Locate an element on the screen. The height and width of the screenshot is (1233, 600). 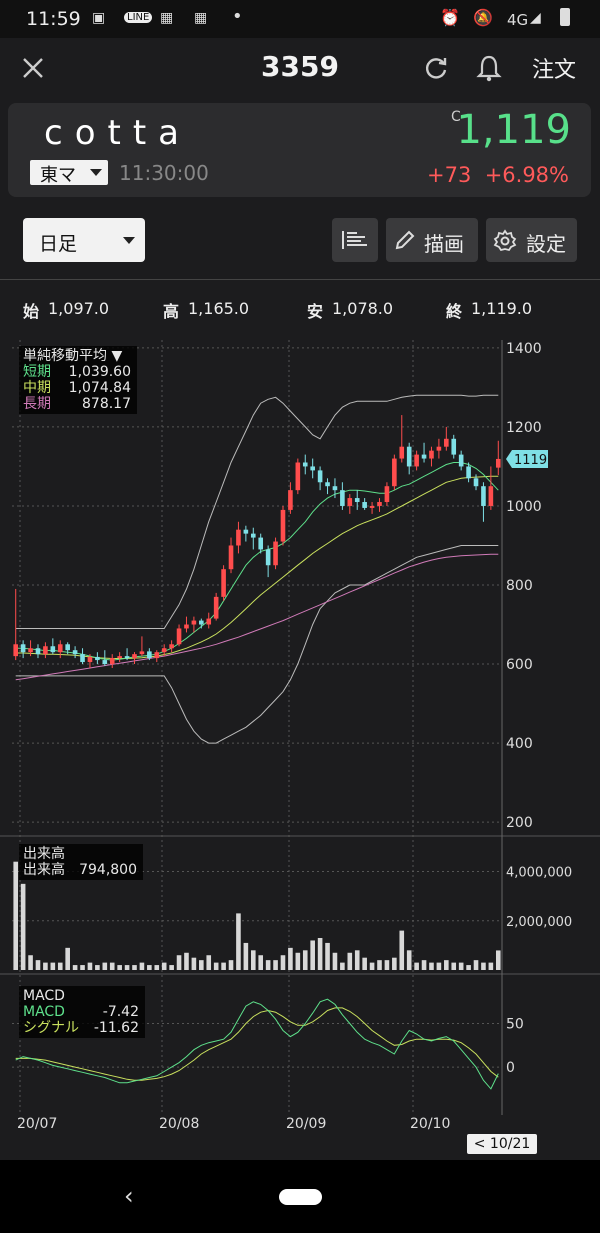
macd-legend-title: MACD is located at coordinates (44, 996).